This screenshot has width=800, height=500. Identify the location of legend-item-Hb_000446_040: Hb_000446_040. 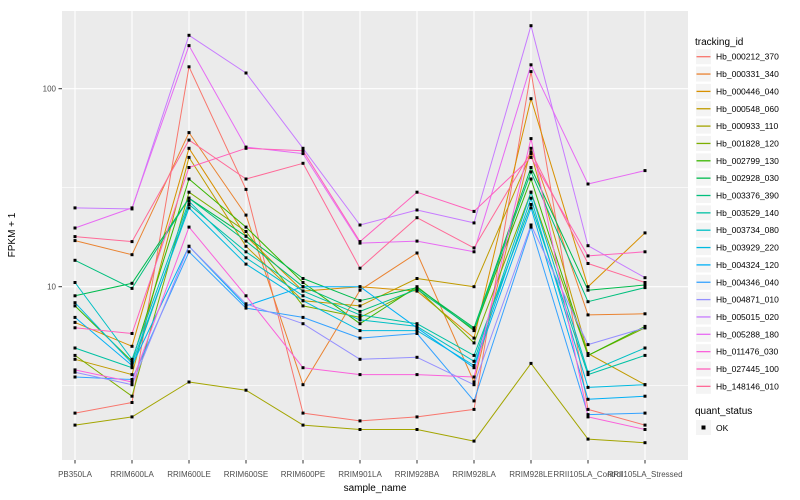
(737, 91).